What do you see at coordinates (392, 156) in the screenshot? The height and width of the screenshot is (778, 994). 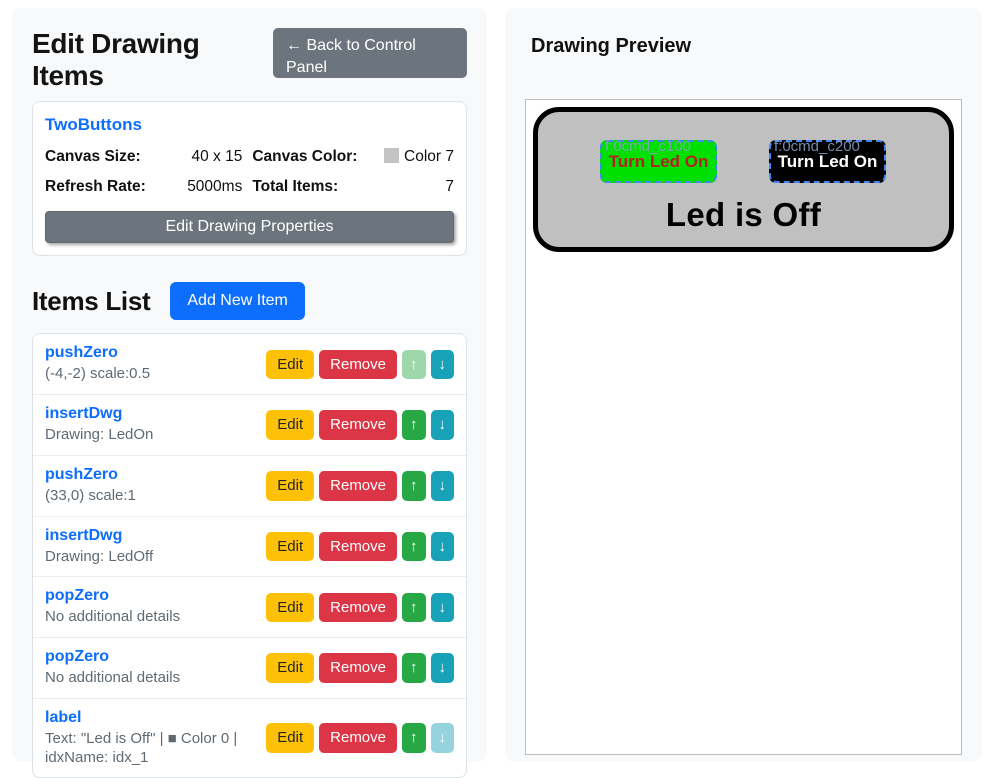 I see `canvas-color-swatch` at bounding box center [392, 156].